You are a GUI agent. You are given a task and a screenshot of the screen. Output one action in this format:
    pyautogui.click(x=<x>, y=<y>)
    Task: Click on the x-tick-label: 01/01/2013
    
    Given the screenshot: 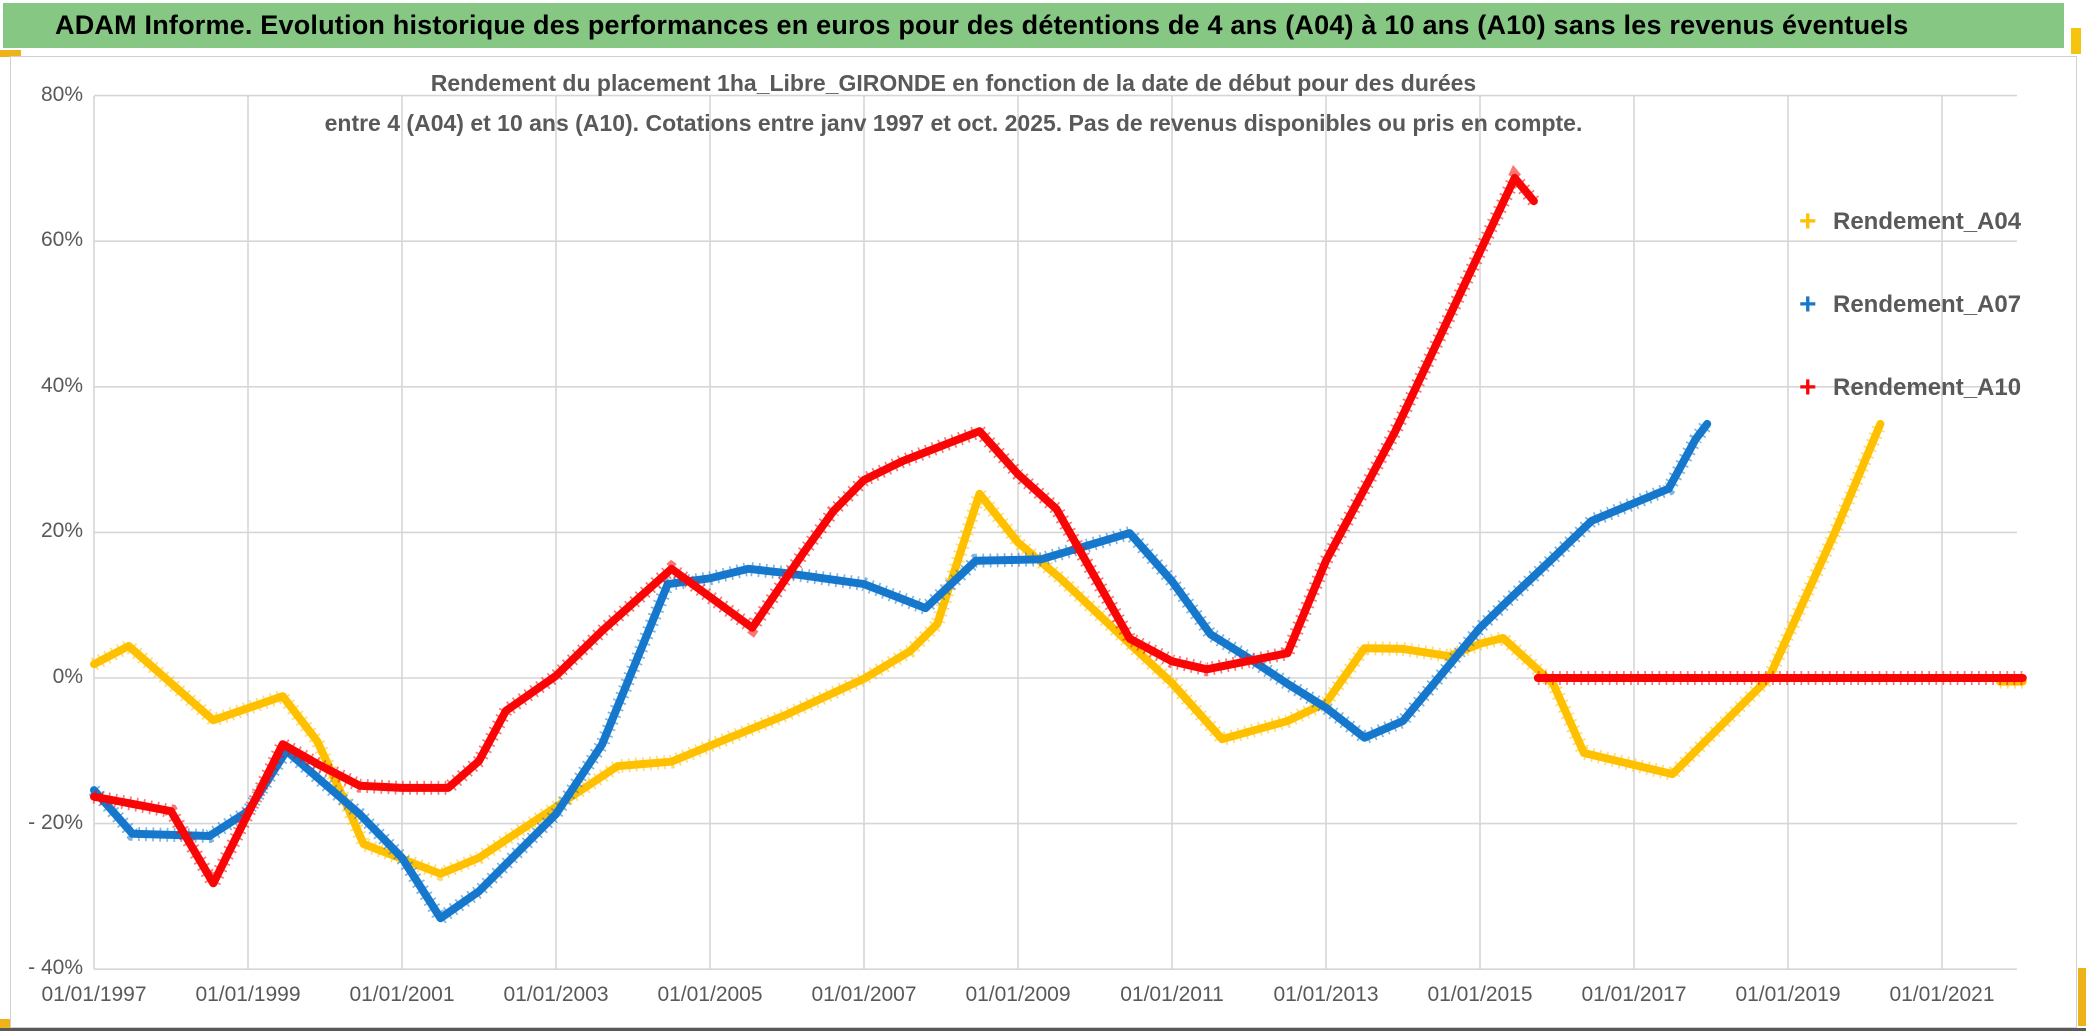 What is the action you would take?
    pyautogui.click(x=1326, y=994)
    